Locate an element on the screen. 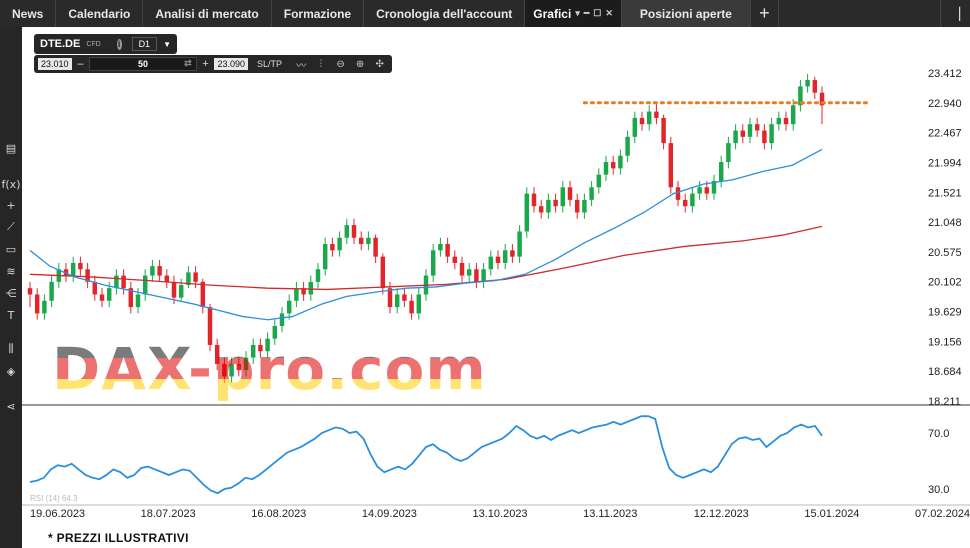 The image size is (970, 548). quantity-input: 50 ⇄ is located at coordinates (143, 64).